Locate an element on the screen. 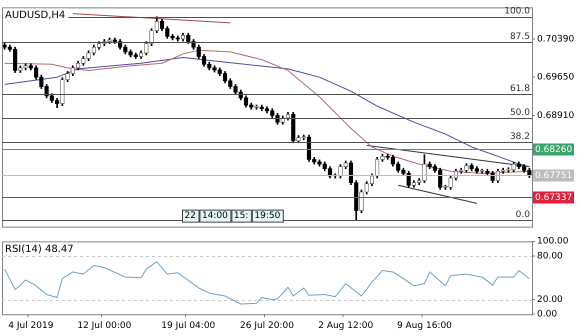  chart-title: RSI(14) 48.47 is located at coordinates (39, 249).